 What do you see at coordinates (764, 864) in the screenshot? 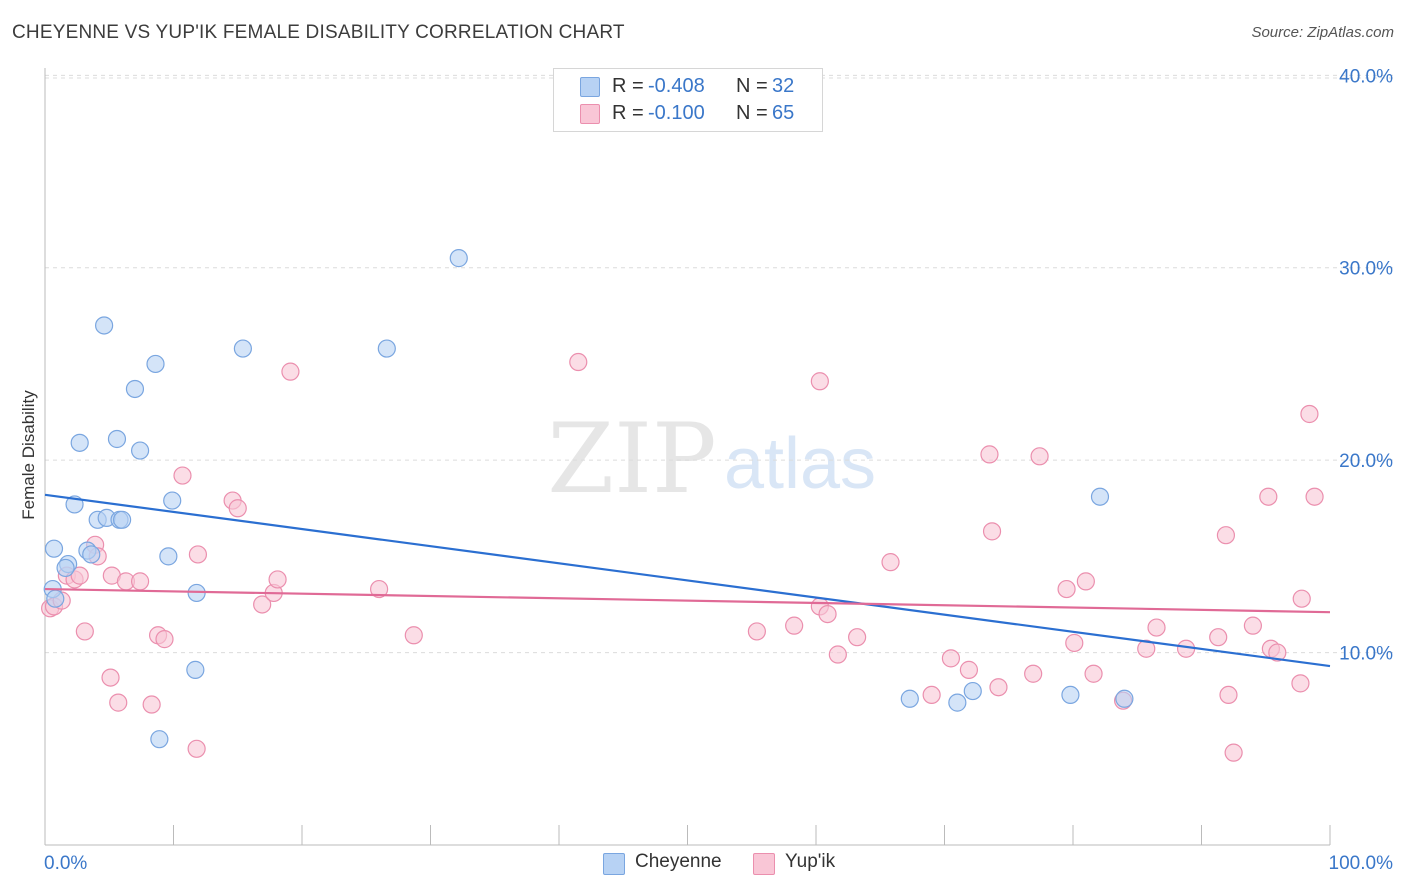
I see `yupik-legend-swatch` at bounding box center [764, 864].